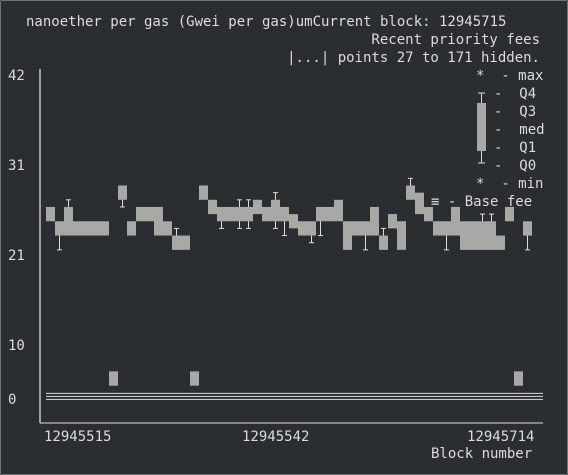 The image size is (568, 475). I want to click on chart-subtitle: Recent priority fees, so click(455, 40).